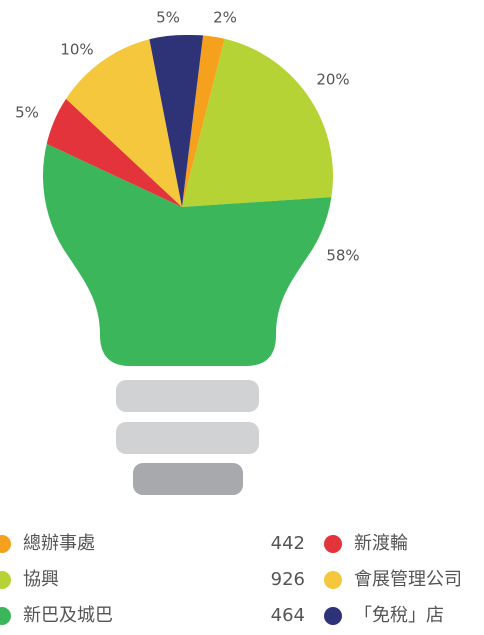 This screenshot has height=635, width=484. I want to click on legend-label: 新巴及城巴, so click(68, 615).